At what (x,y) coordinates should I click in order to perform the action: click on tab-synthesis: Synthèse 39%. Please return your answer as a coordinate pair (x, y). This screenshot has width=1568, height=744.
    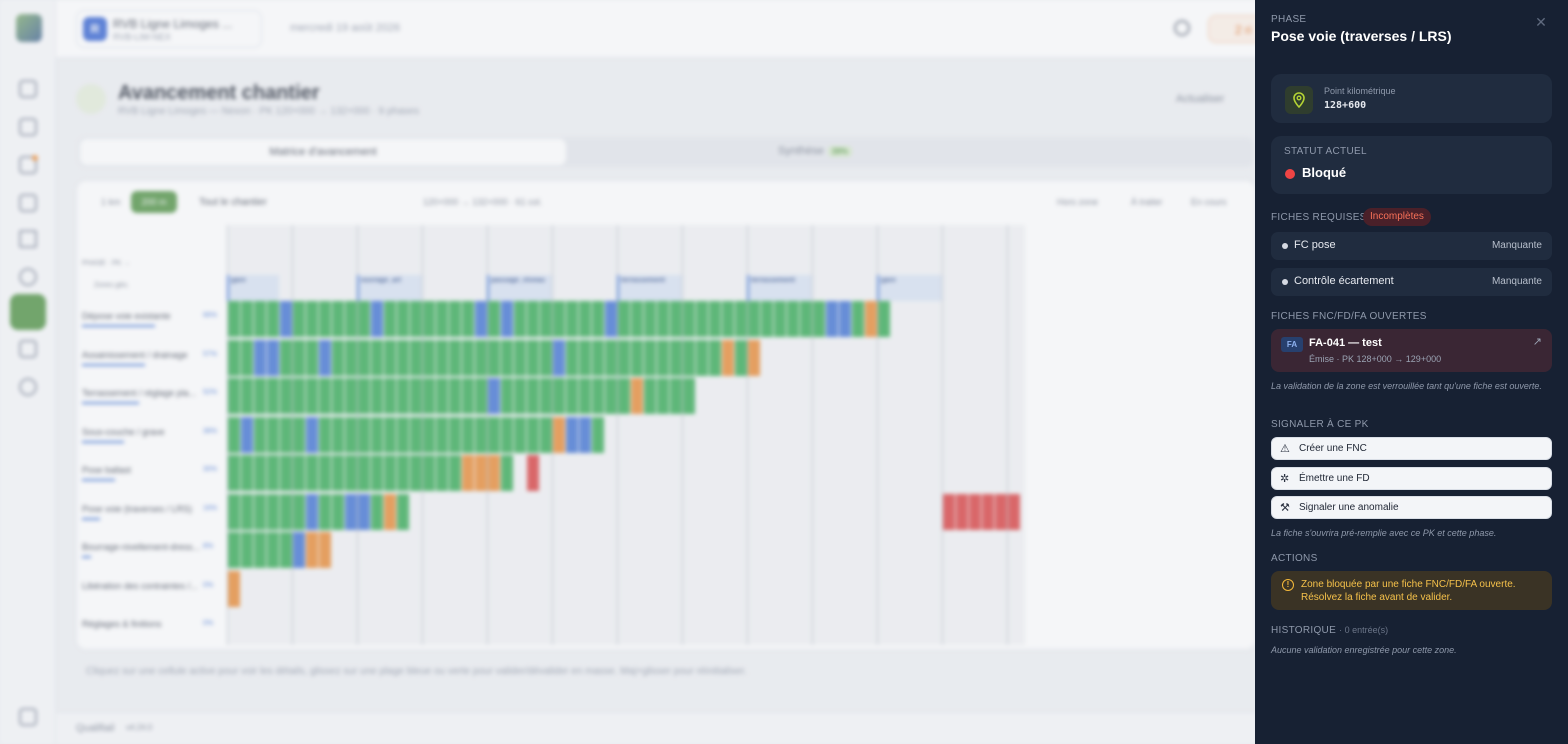
    Looking at the image, I should click on (815, 151).